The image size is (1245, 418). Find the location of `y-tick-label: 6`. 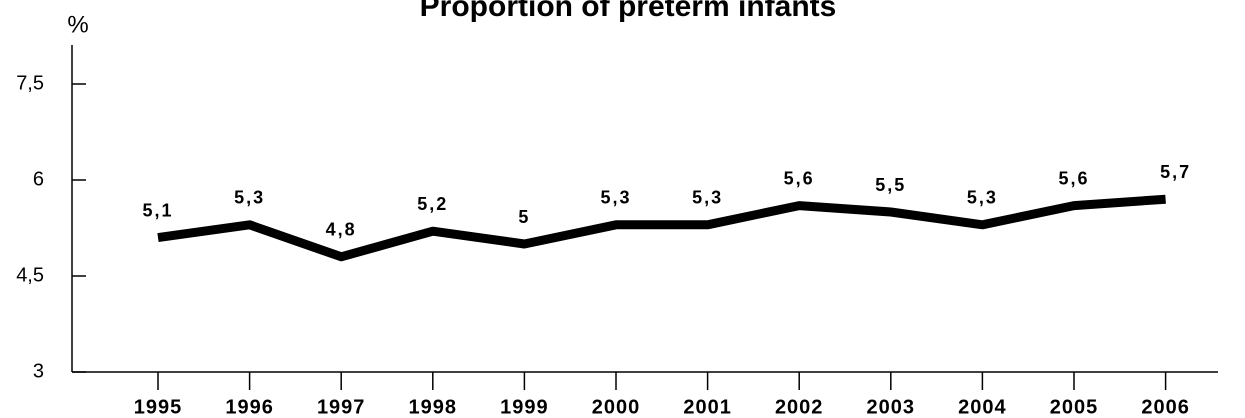

y-tick-label: 6 is located at coordinates (38, 179).